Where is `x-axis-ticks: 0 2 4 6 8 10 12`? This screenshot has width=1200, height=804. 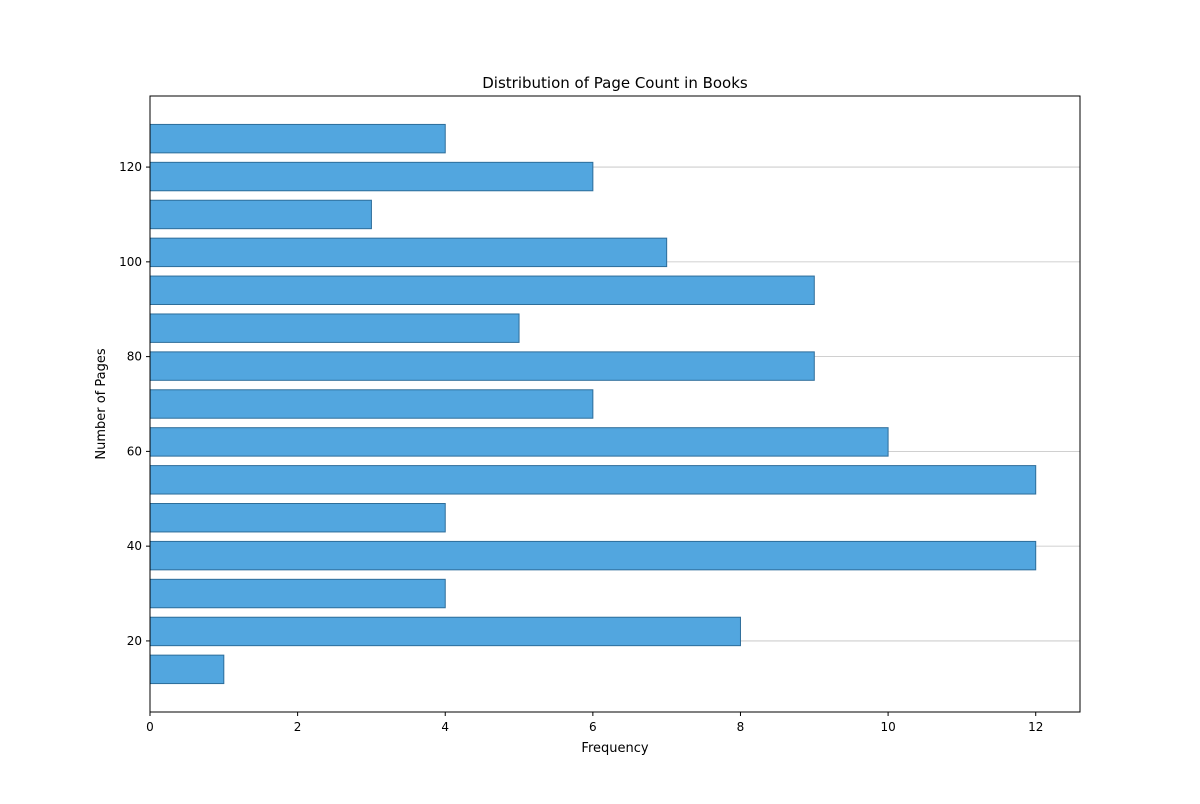
x-axis-ticks: 0 2 4 6 8 10 12 is located at coordinates (594, 723).